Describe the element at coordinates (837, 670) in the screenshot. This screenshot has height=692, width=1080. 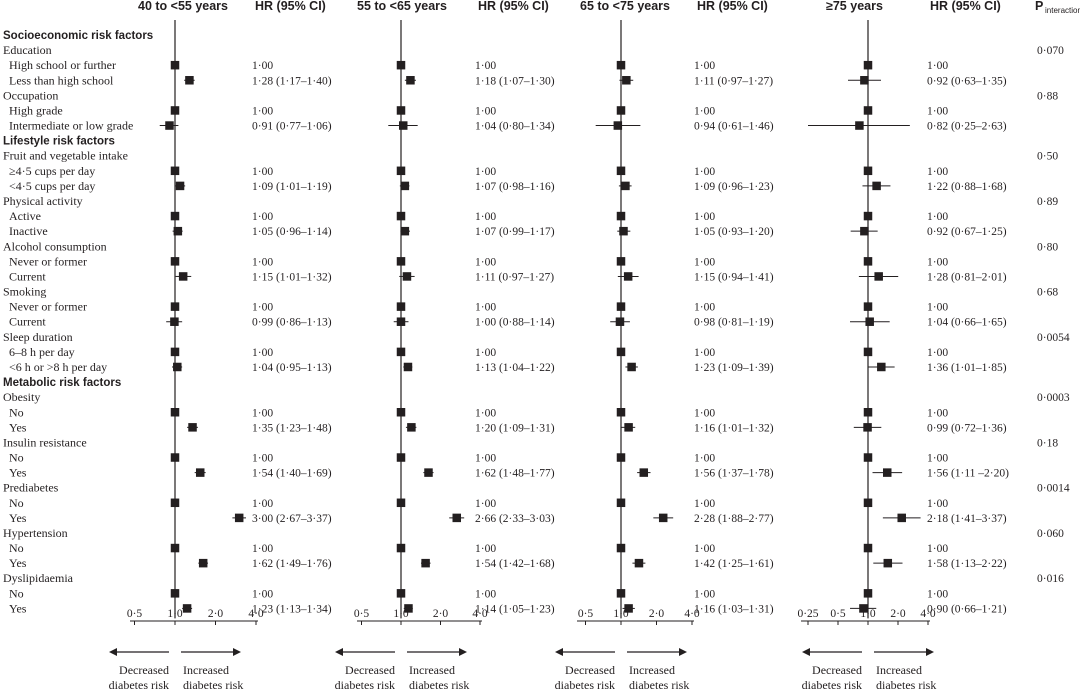
I see `decreased-label-line1: Decreased` at that location.